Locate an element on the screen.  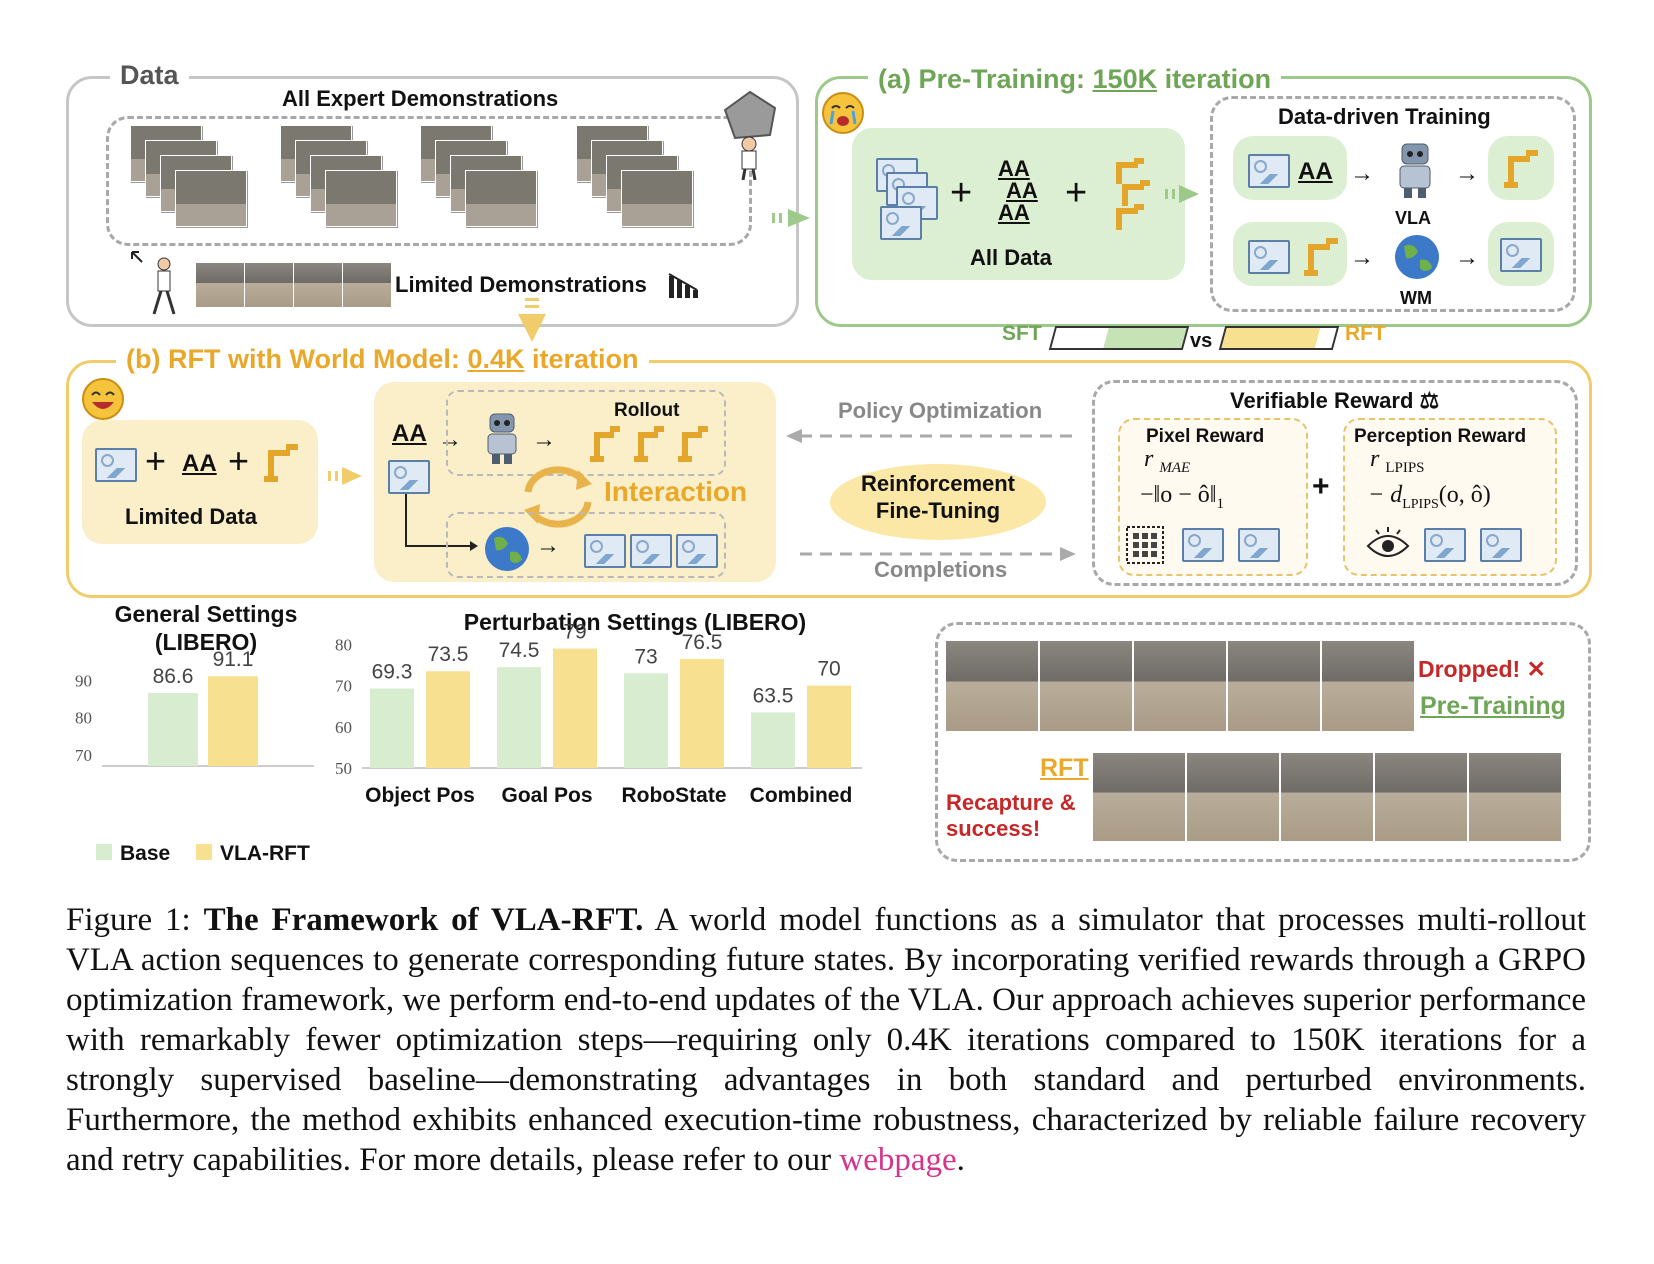
rollout-box is located at coordinates (586, 433).